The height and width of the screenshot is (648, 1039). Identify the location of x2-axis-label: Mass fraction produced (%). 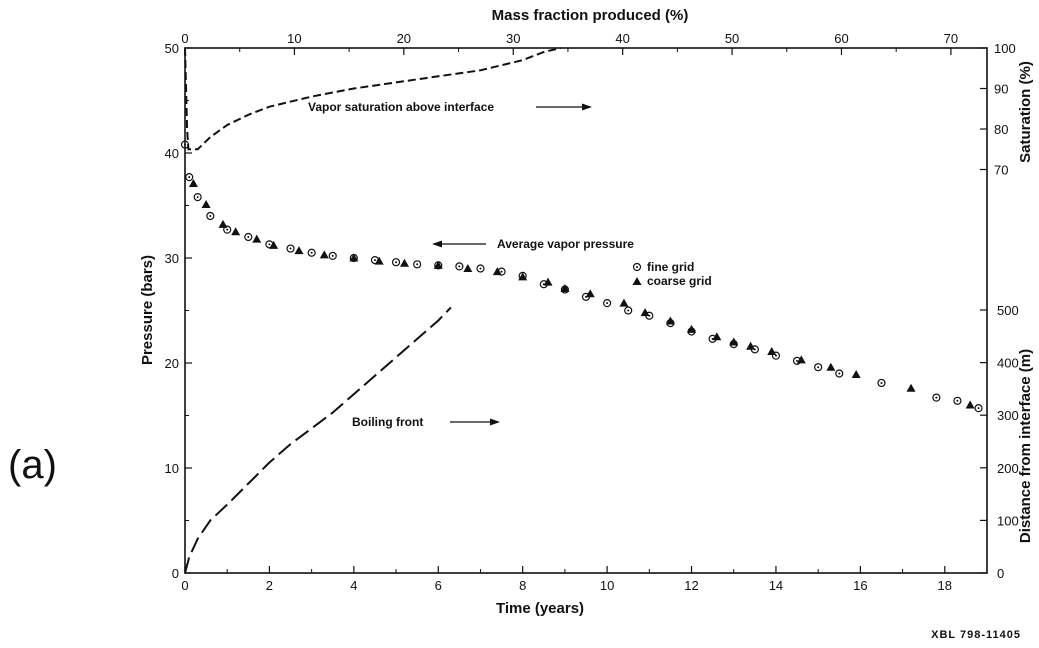
(590, 15).